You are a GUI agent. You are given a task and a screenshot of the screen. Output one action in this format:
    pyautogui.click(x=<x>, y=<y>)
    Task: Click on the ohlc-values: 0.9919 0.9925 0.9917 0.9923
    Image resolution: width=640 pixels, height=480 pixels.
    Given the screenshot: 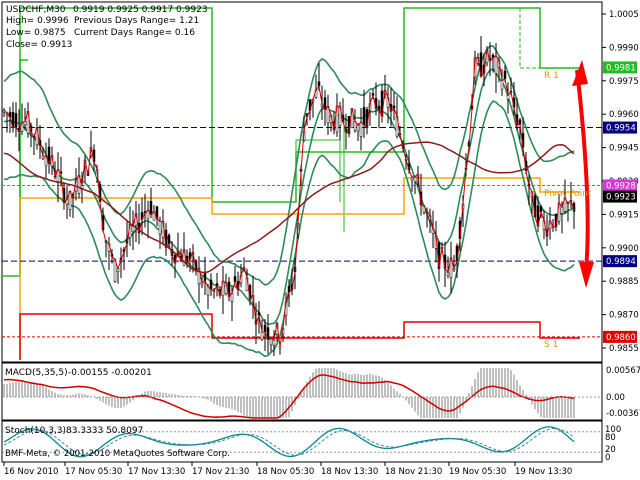 What is the action you would take?
    pyautogui.click(x=140, y=10)
    